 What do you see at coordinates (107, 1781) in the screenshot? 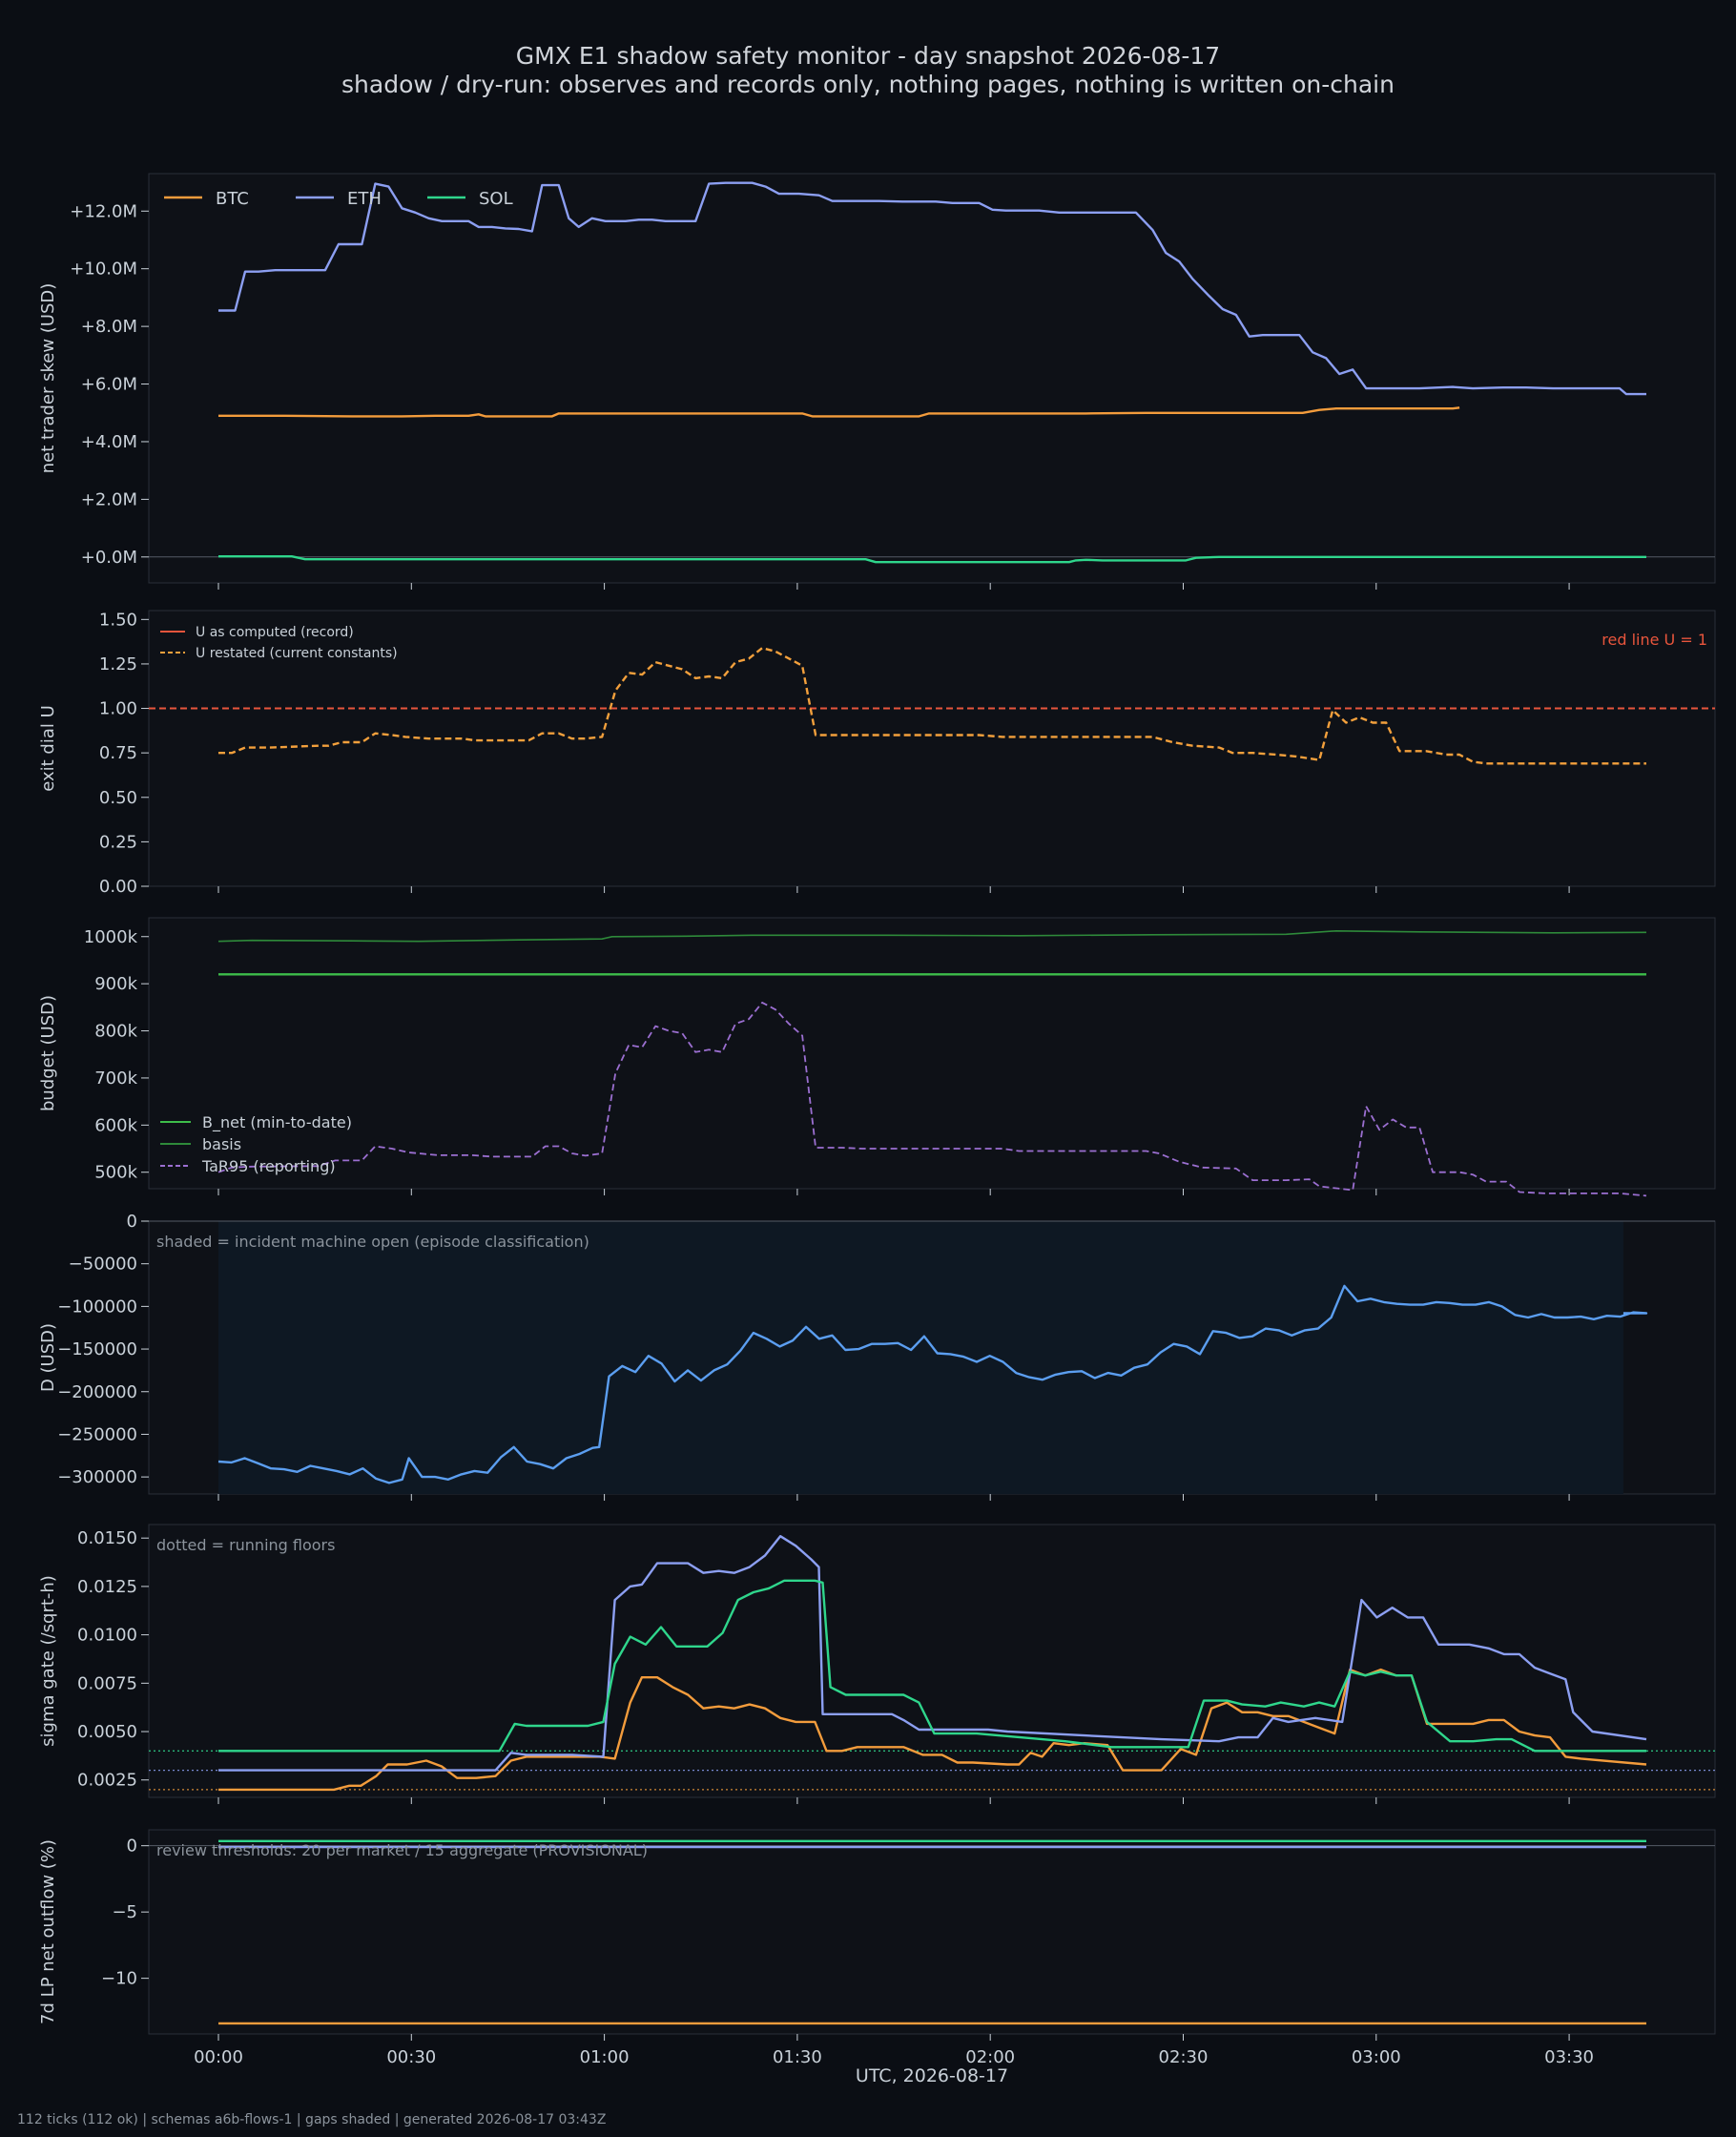
I see `y-tick-label: 0.0025` at bounding box center [107, 1781].